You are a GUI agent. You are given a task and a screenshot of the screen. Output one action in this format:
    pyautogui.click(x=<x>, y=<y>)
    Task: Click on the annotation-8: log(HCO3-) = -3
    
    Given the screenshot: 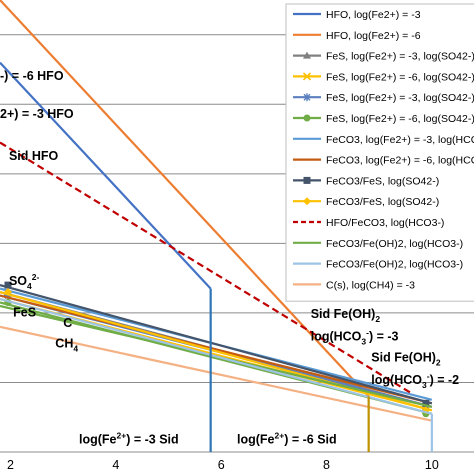 What is the action you would take?
    pyautogui.click(x=355, y=337)
    